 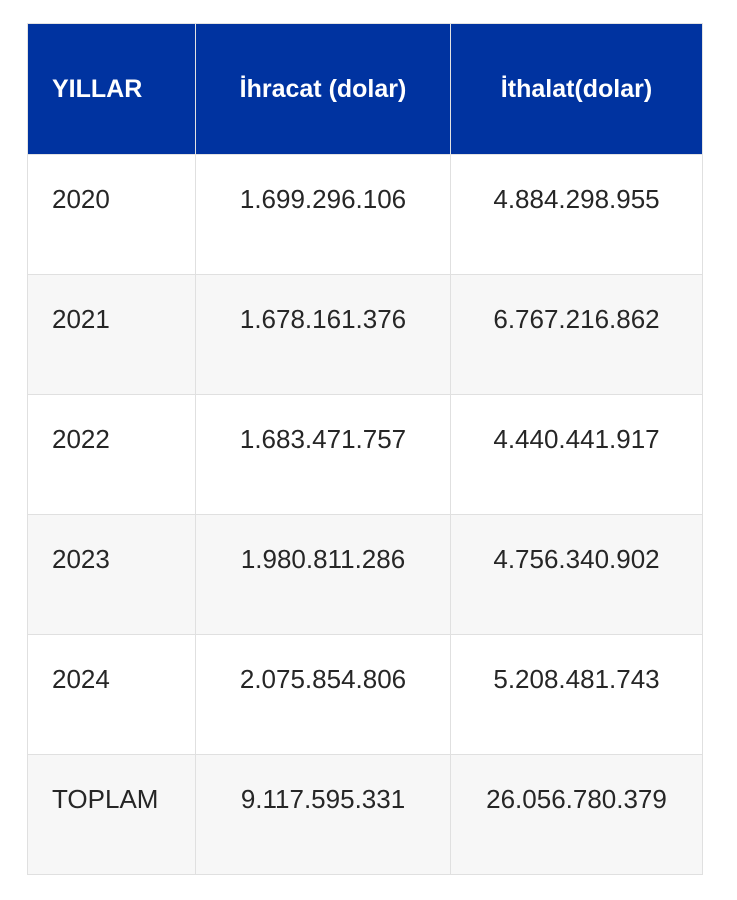 What do you see at coordinates (111, 89) in the screenshot?
I see `header-years: YILLAR` at bounding box center [111, 89].